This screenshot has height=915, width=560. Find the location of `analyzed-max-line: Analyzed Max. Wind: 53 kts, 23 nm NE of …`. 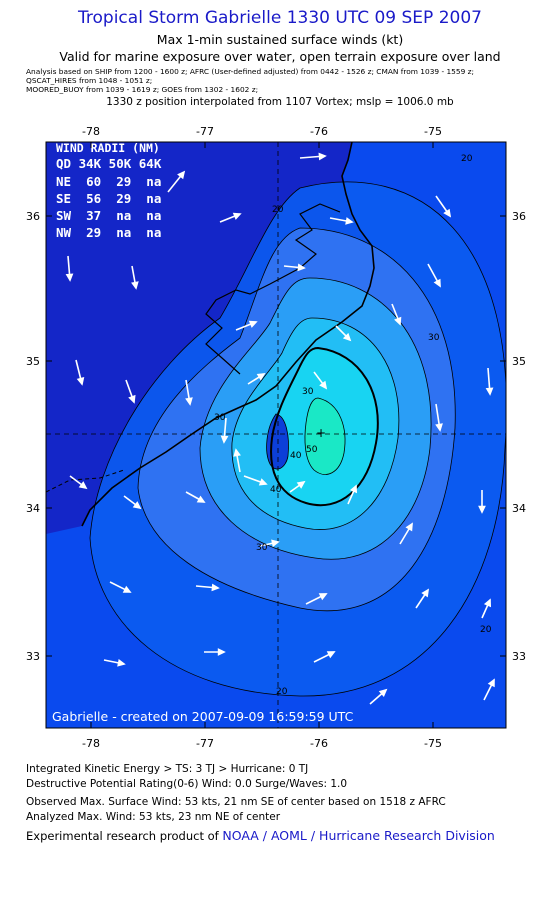

analyzed-max-line: Analyzed Max. Wind: 53 kts, 23 nm NE of … is located at coordinates (153, 817).